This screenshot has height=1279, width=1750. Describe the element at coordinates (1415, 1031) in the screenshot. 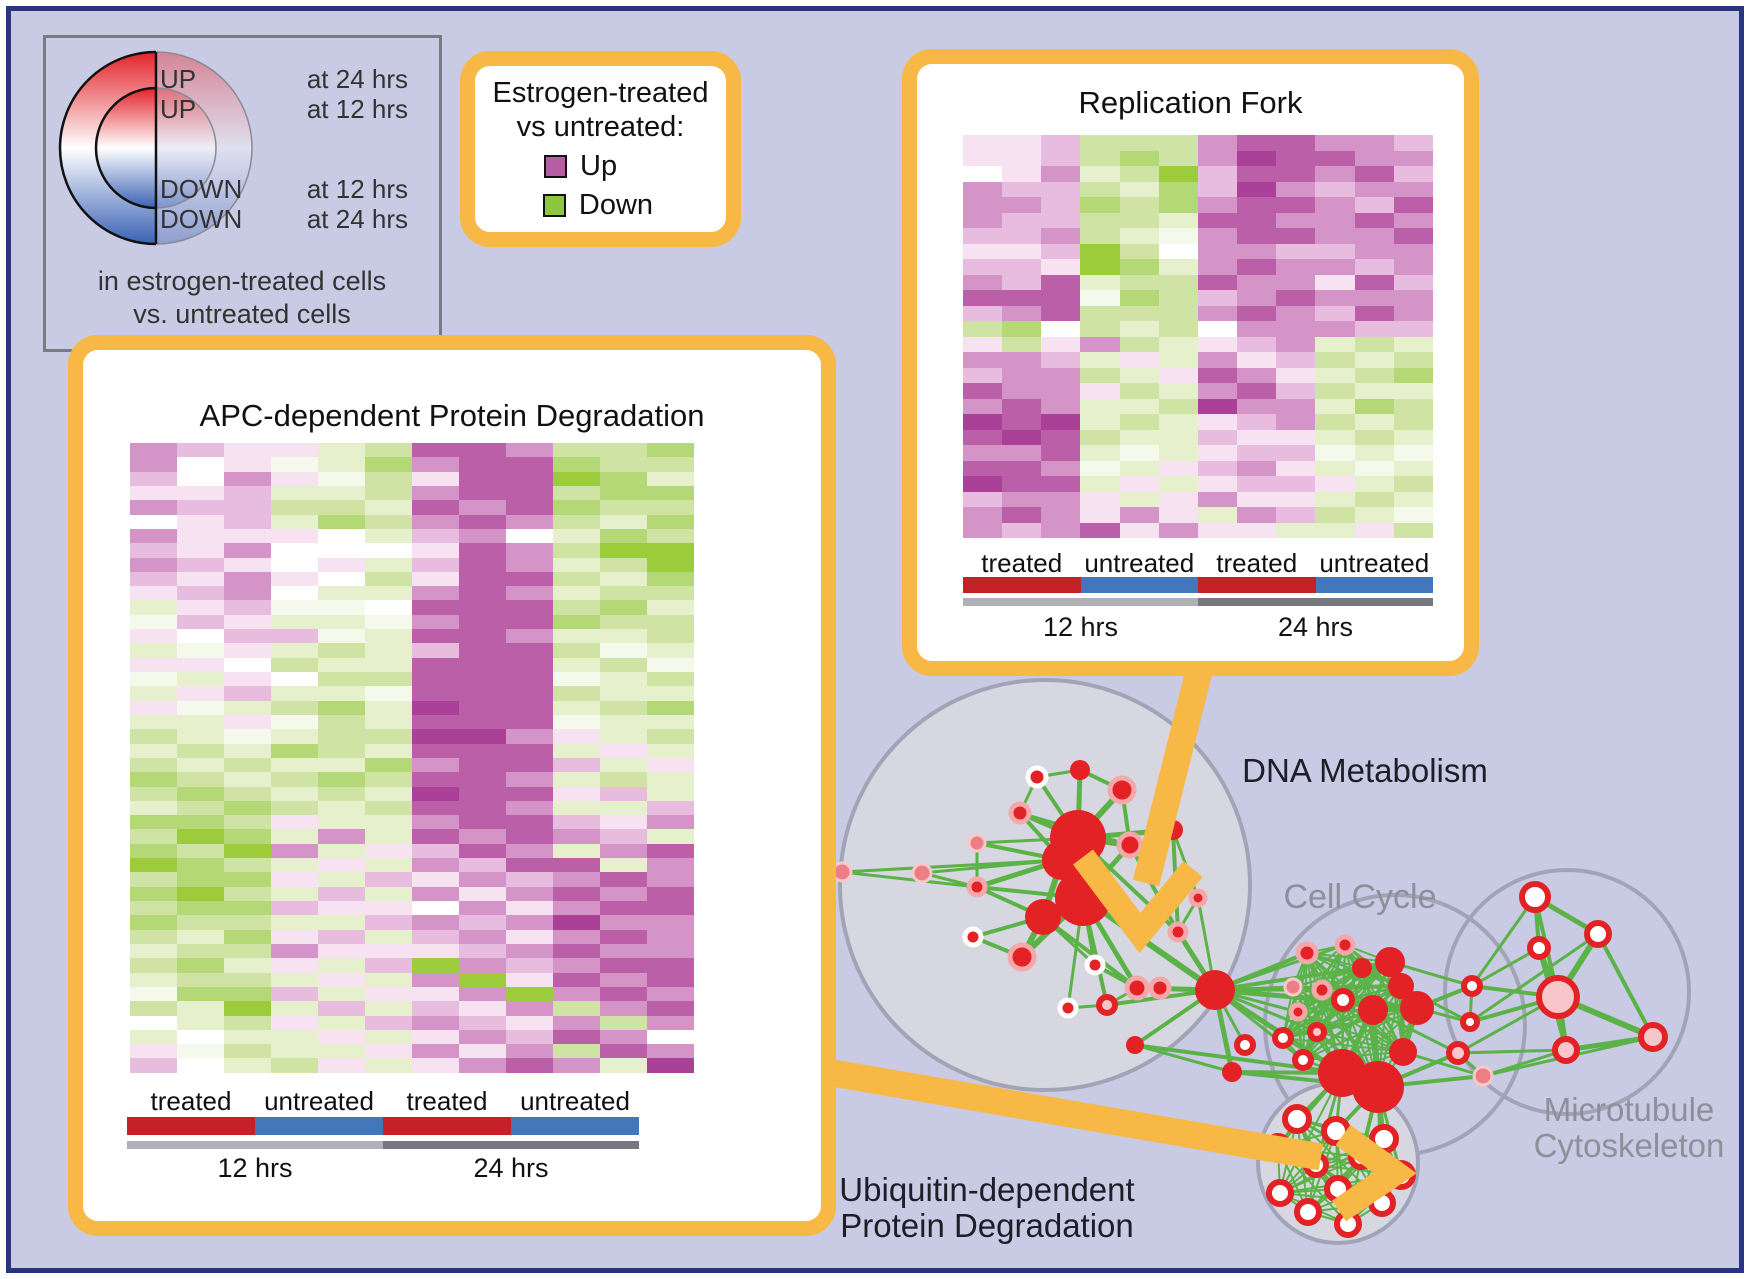

I see `network-edge` at that location.